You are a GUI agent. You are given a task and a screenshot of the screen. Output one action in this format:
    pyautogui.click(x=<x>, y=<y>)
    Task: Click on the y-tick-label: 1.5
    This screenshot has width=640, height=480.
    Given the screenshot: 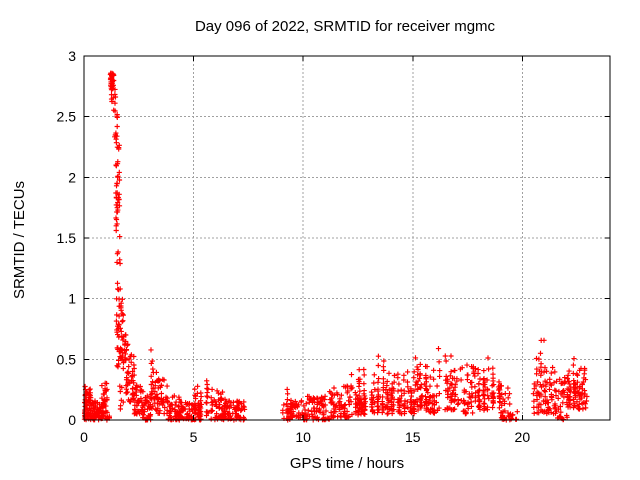 What is the action you would take?
    pyautogui.click(x=67, y=238)
    